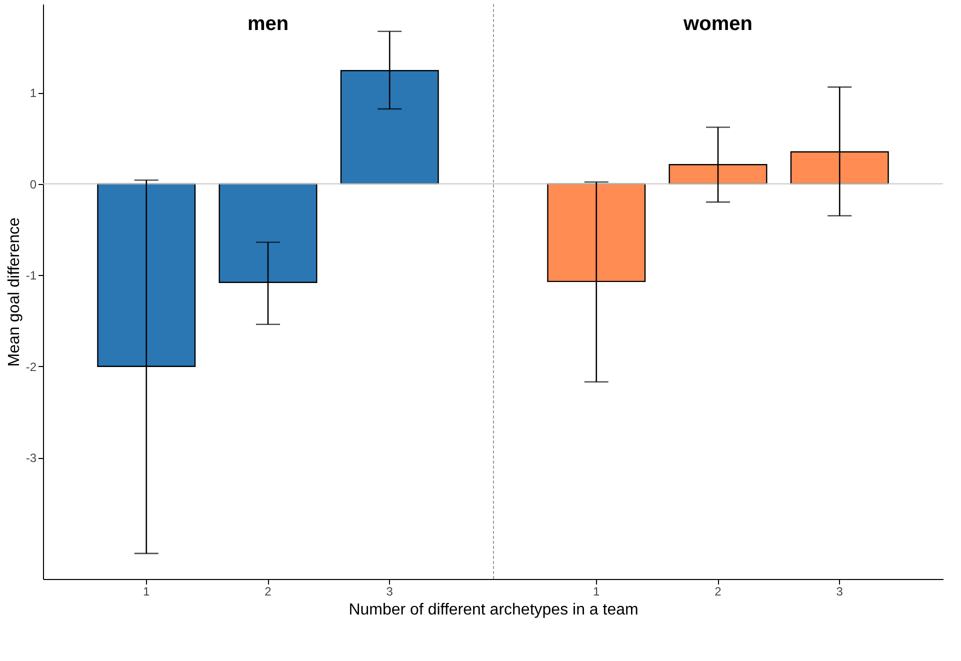 The height and width of the screenshot is (661, 961). I want to click on y-tick-label: -2, so click(31, 367).